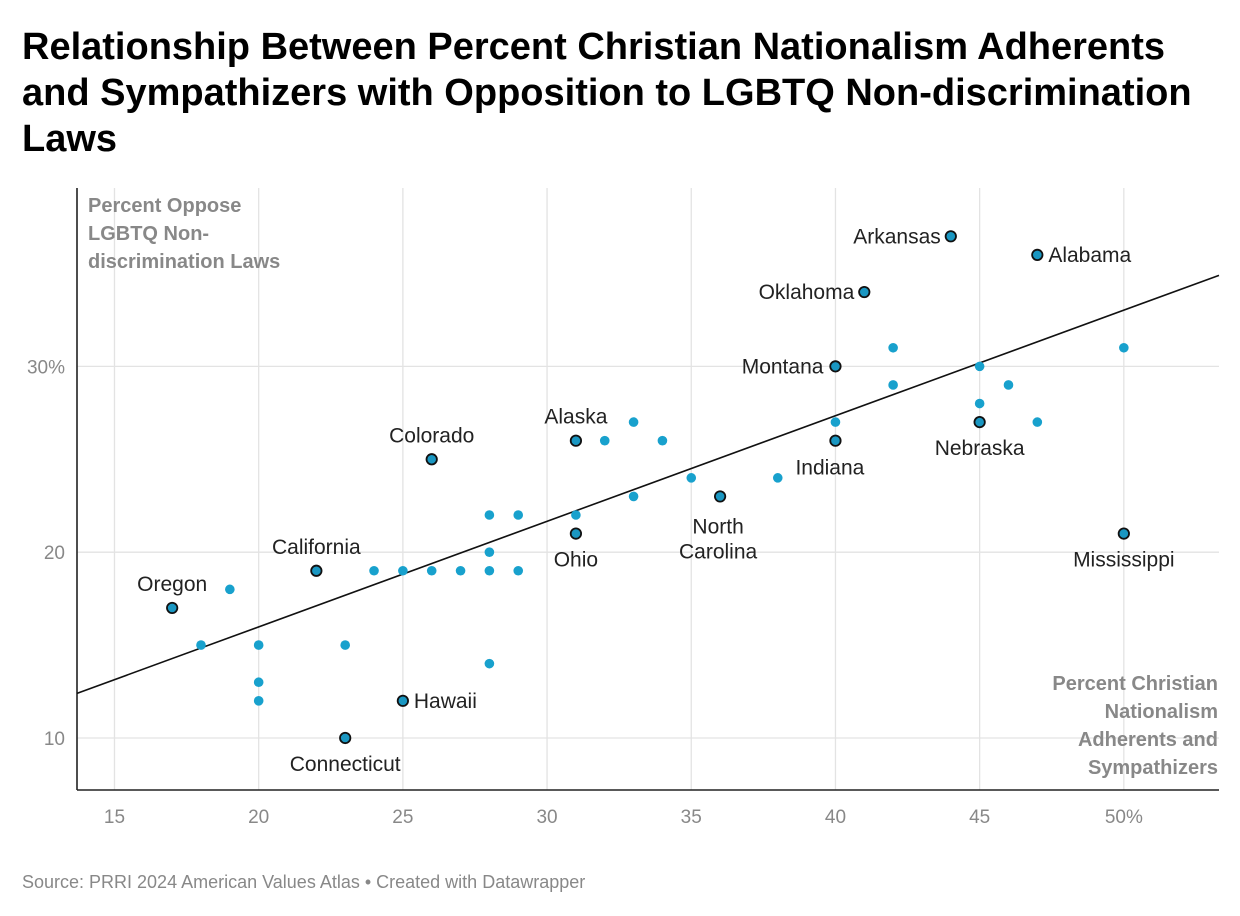 The height and width of the screenshot is (916, 1240). I want to click on data-point-alabama, so click(1037, 254).